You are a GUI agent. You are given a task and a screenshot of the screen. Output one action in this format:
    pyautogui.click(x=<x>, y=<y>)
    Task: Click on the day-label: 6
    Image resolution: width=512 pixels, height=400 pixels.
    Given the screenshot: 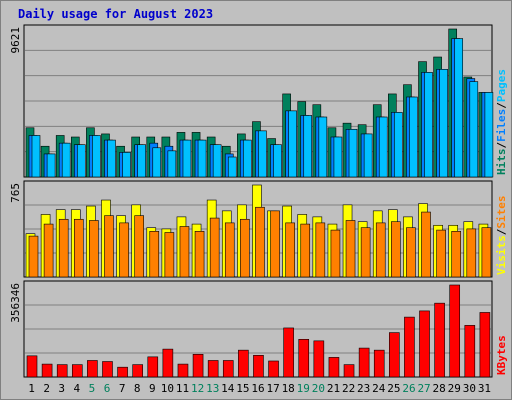 What is the action you would take?
    pyautogui.click(x=107, y=388)
    